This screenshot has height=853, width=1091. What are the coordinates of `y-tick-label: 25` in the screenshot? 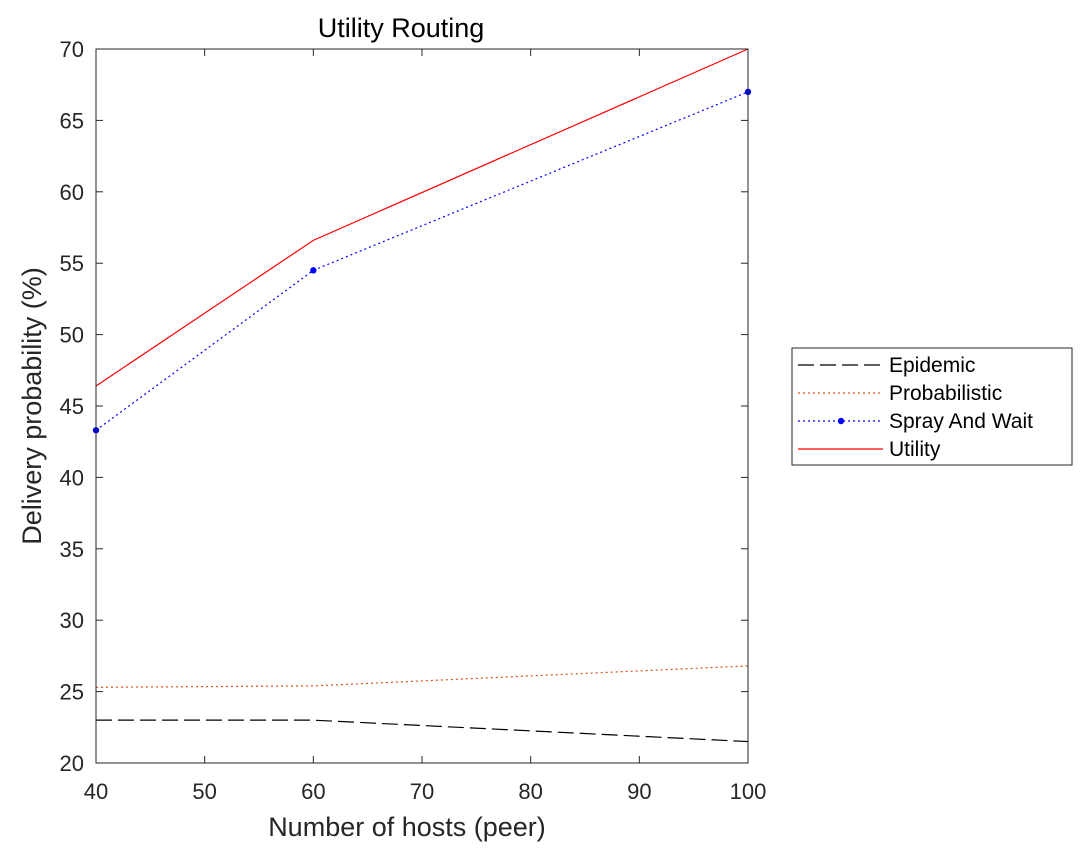 It's located at (72, 692).